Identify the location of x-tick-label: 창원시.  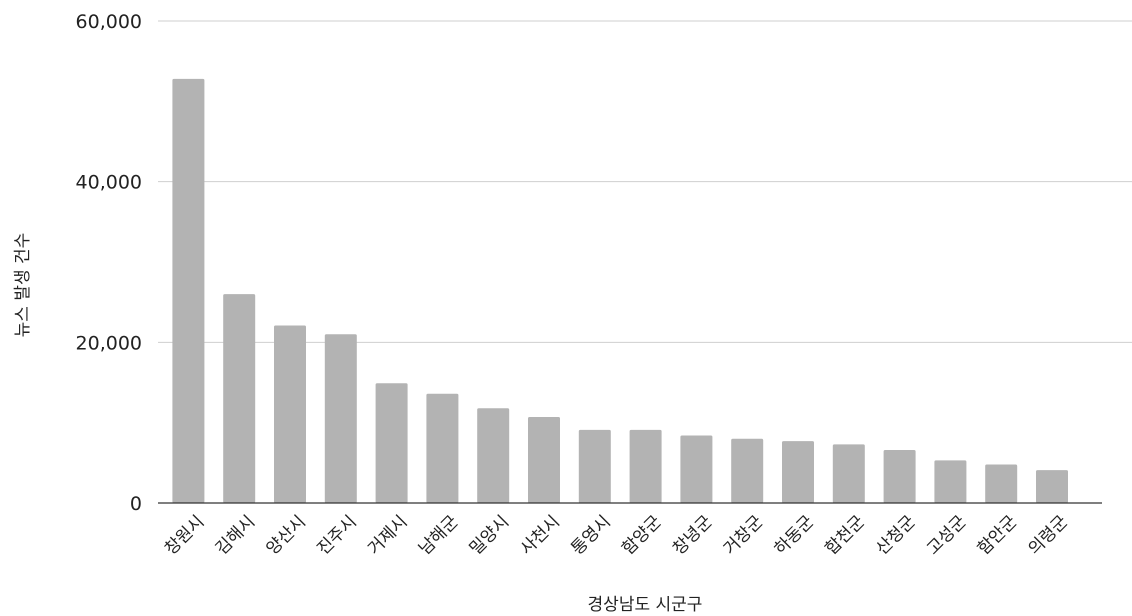
(184, 535).